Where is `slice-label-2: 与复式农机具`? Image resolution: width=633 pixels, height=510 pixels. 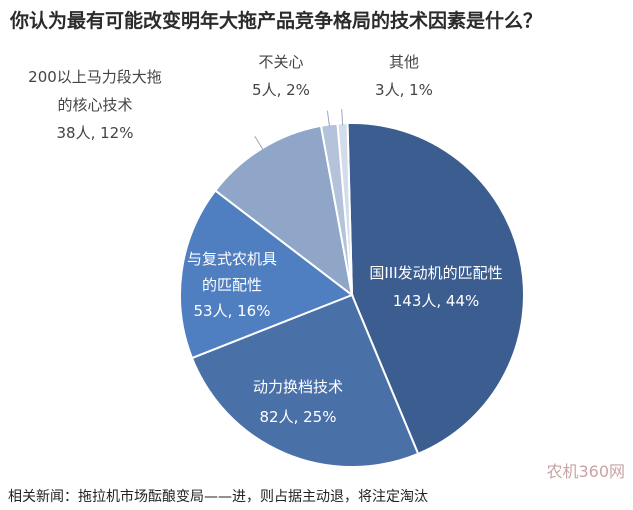
slice-label-2: 与复式农机具 is located at coordinates (232, 259).